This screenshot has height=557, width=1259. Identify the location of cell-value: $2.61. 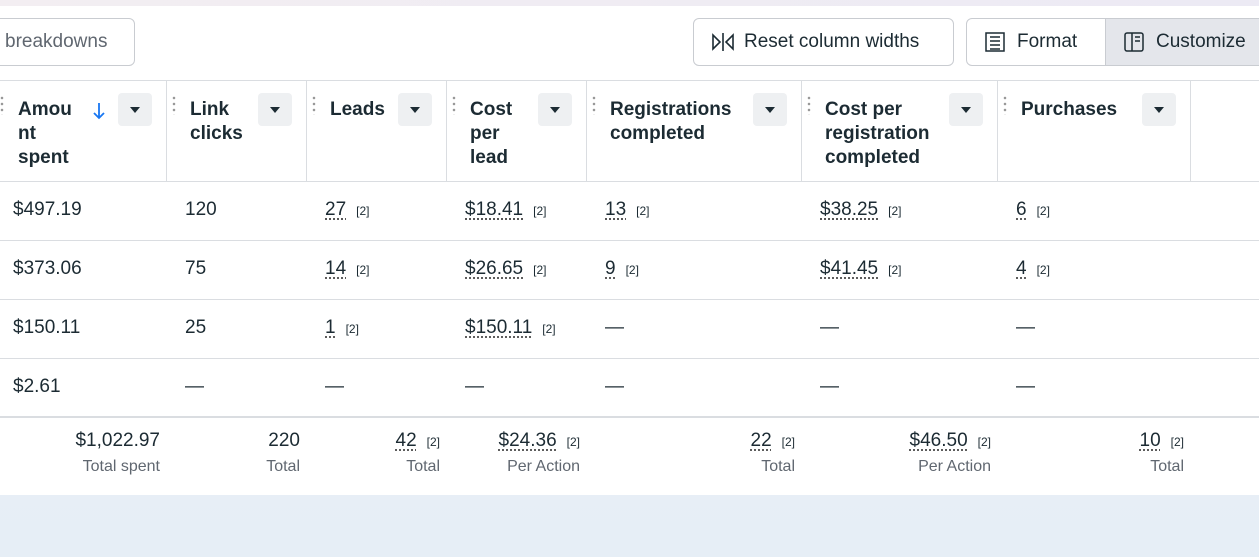
(37, 386).